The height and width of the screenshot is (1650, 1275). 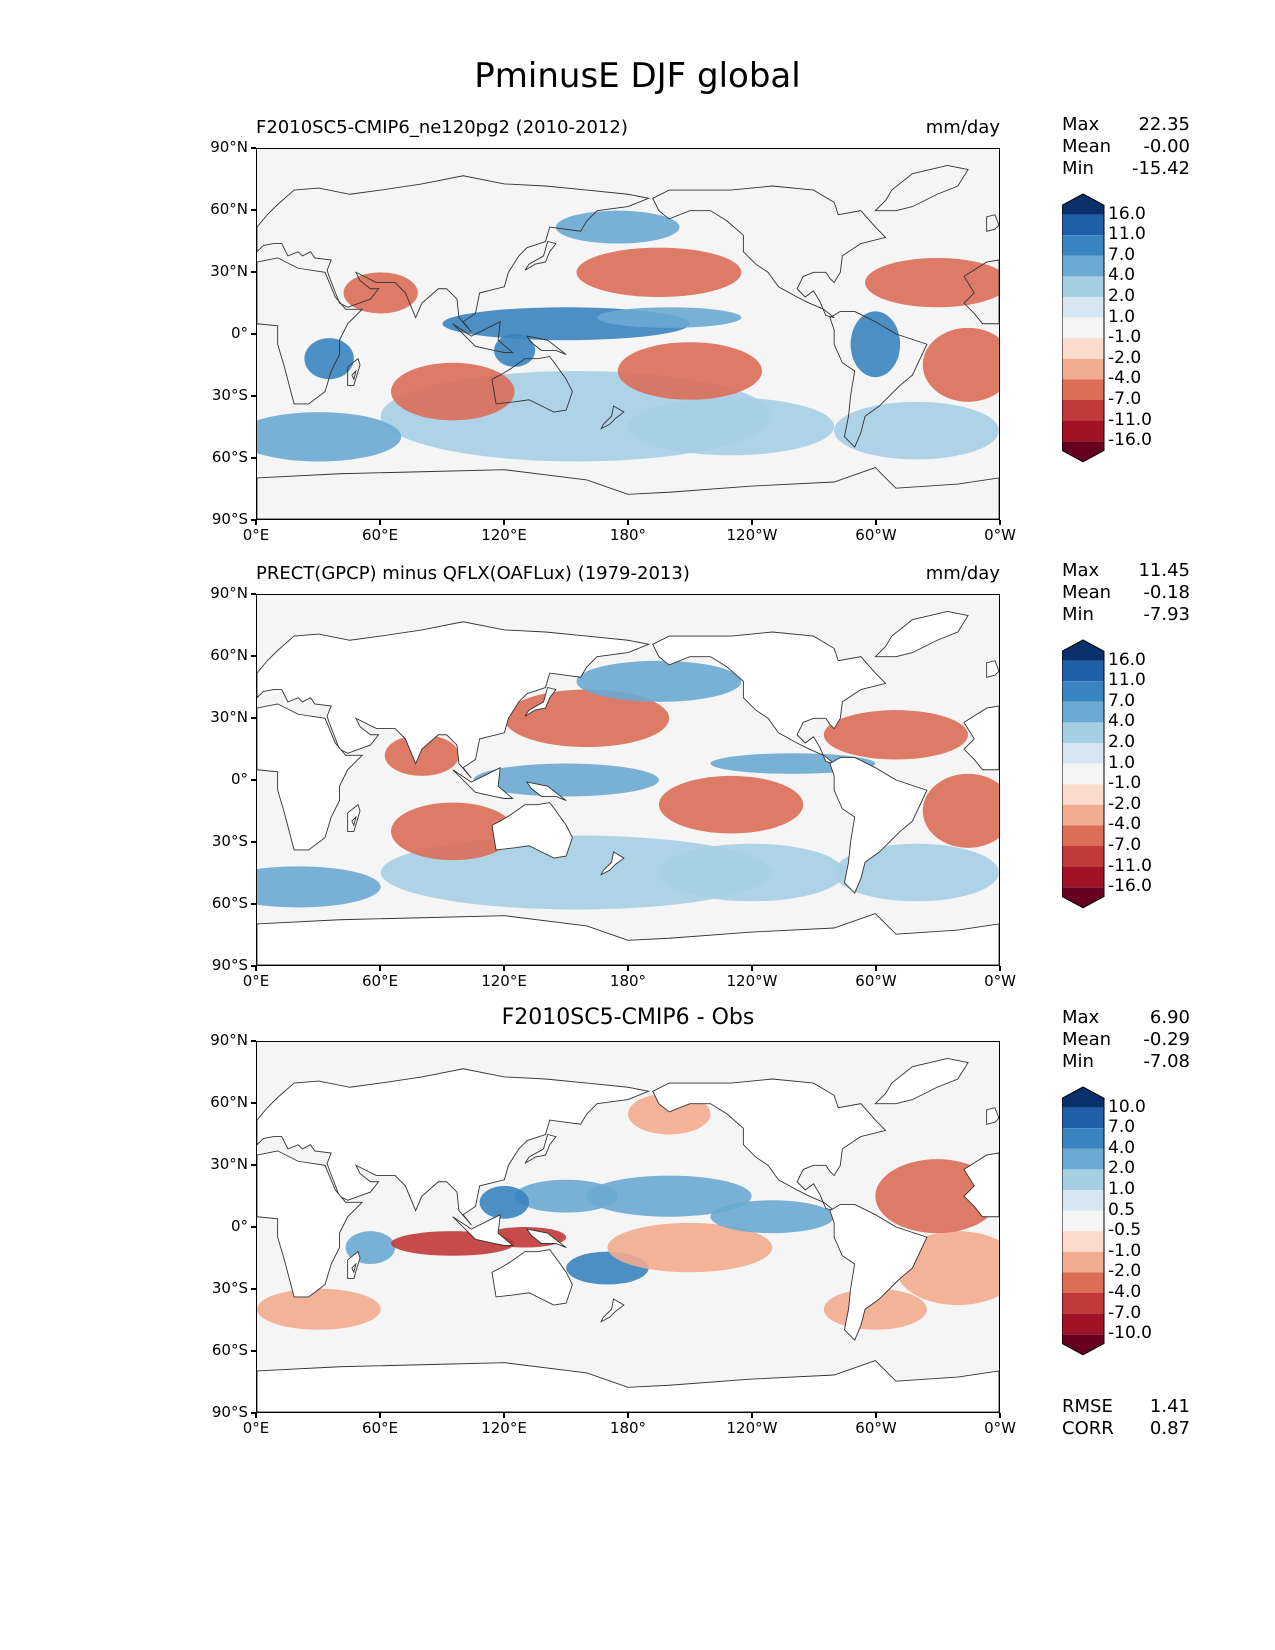 I want to click on stat-row: Mean -0.00, so click(x=1126, y=147).